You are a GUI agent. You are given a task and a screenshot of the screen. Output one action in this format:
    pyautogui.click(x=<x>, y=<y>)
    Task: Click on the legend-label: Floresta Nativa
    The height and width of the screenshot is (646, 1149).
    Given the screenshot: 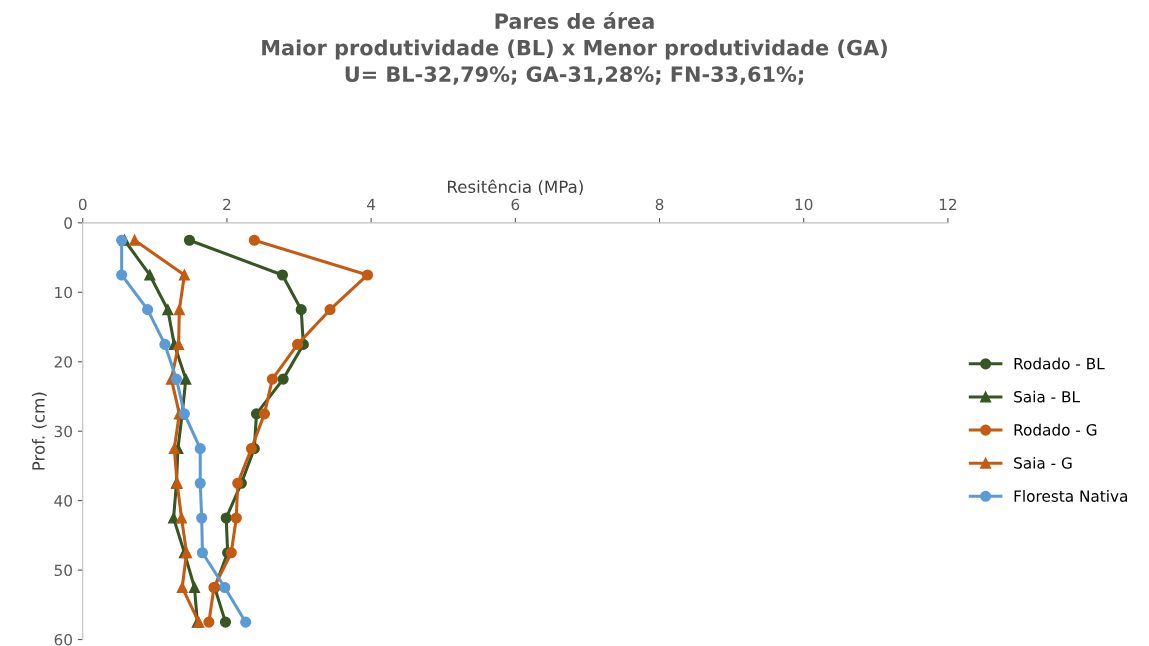 What is the action you would take?
    pyautogui.click(x=1071, y=496)
    